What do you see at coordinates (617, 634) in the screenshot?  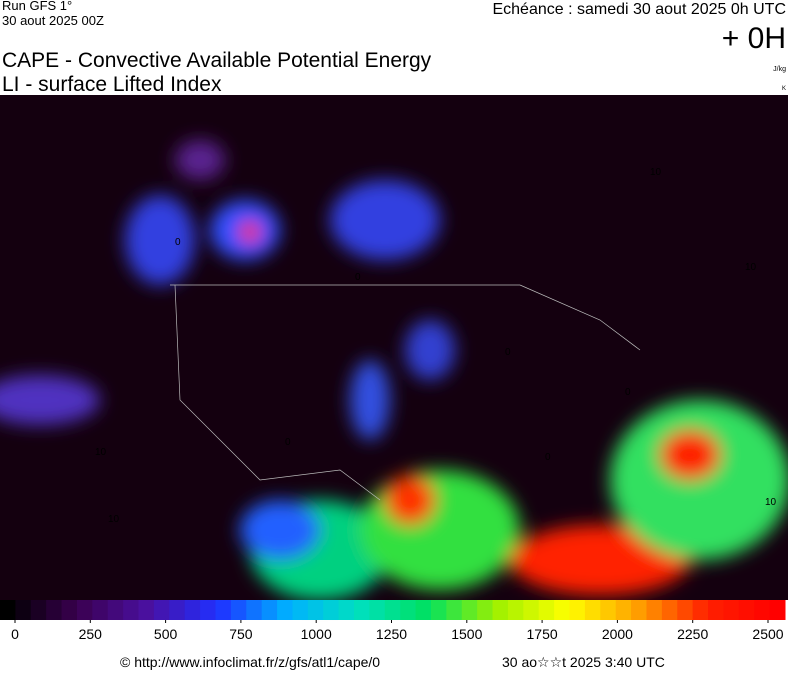 I see `colorbar-tick-label: 2000` at bounding box center [617, 634].